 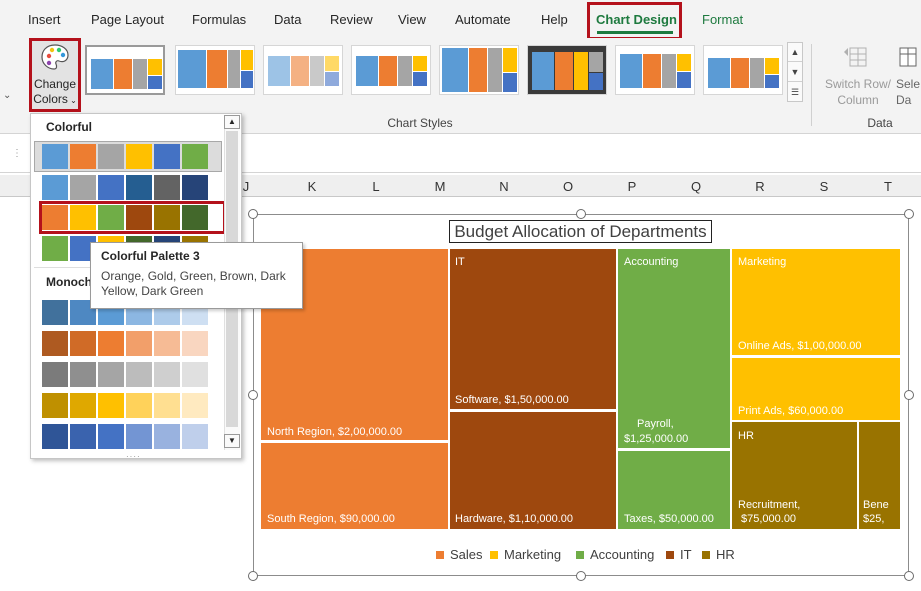 What do you see at coordinates (669, 519) in the screenshot?
I see `tile-label: Taxes, $50,000.00` at bounding box center [669, 519].